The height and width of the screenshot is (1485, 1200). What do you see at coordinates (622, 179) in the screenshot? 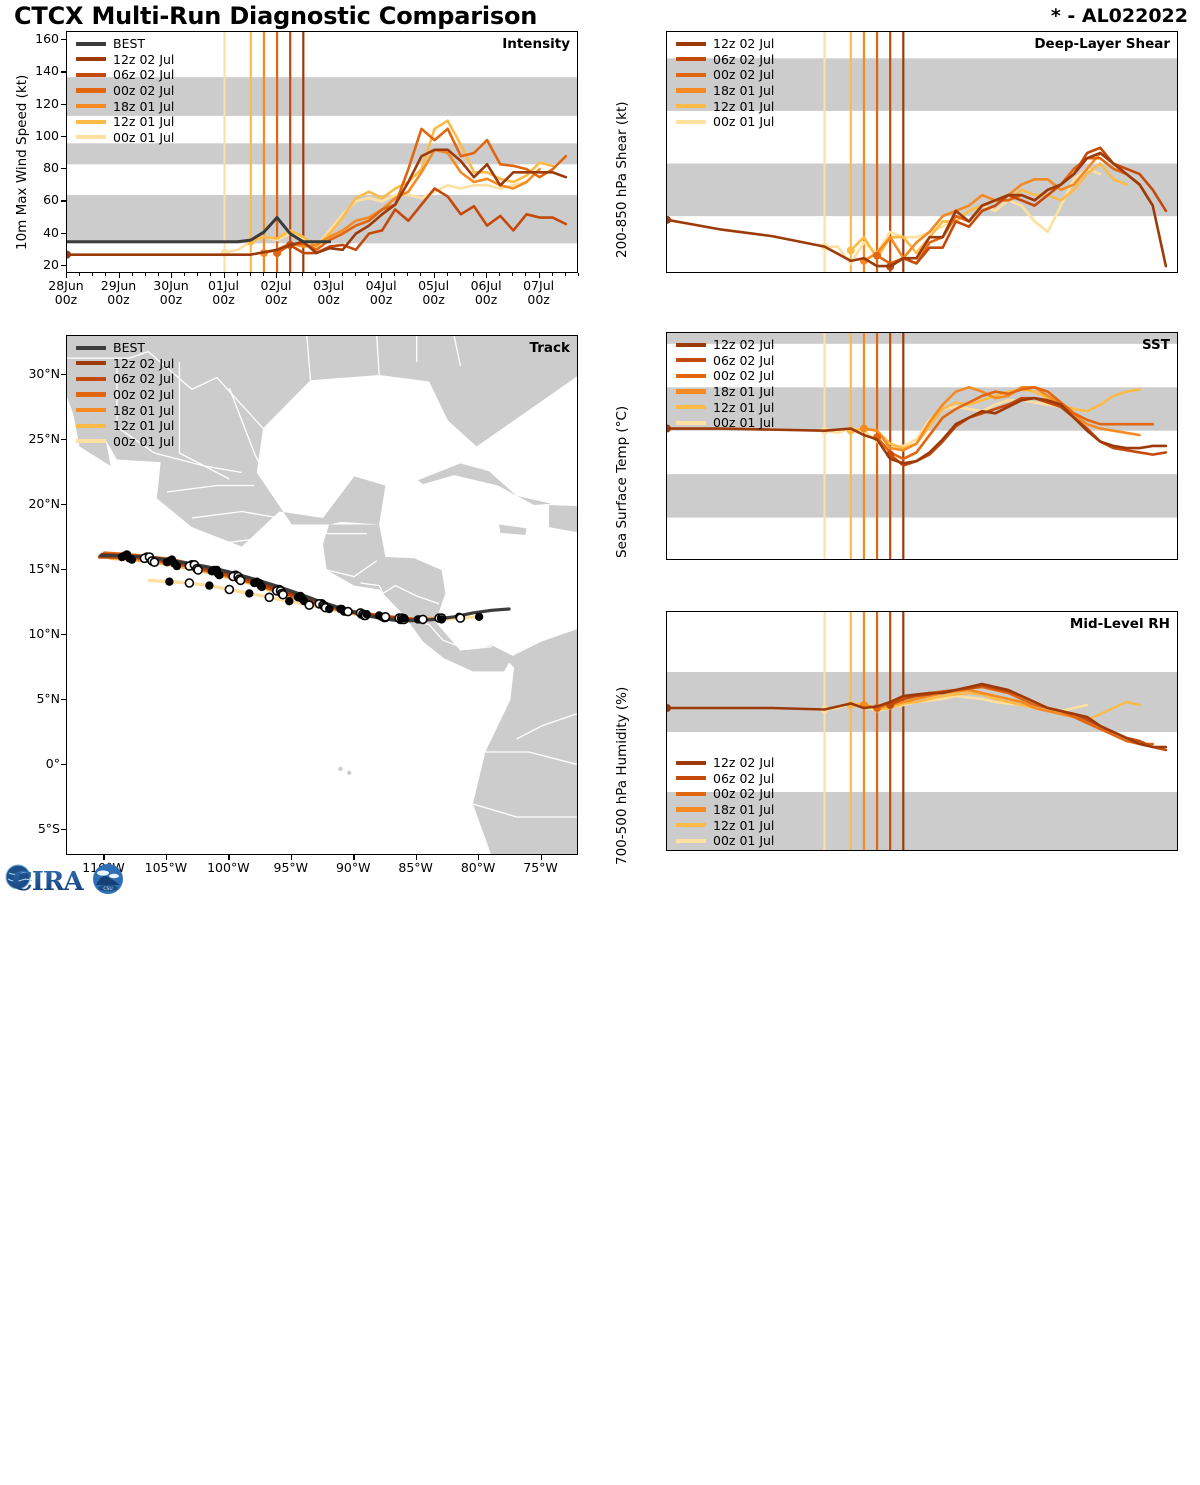
I see `shear-y-axis-label: 200-850 hPa Shear (kt)` at bounding box center [622, 179].